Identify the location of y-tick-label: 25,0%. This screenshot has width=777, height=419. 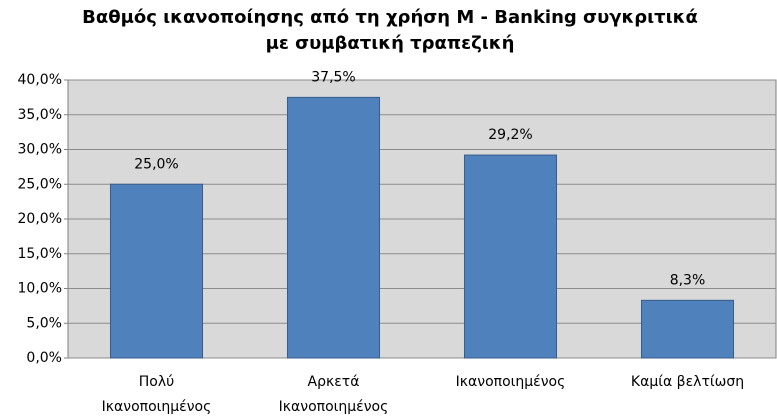
(40, 184).